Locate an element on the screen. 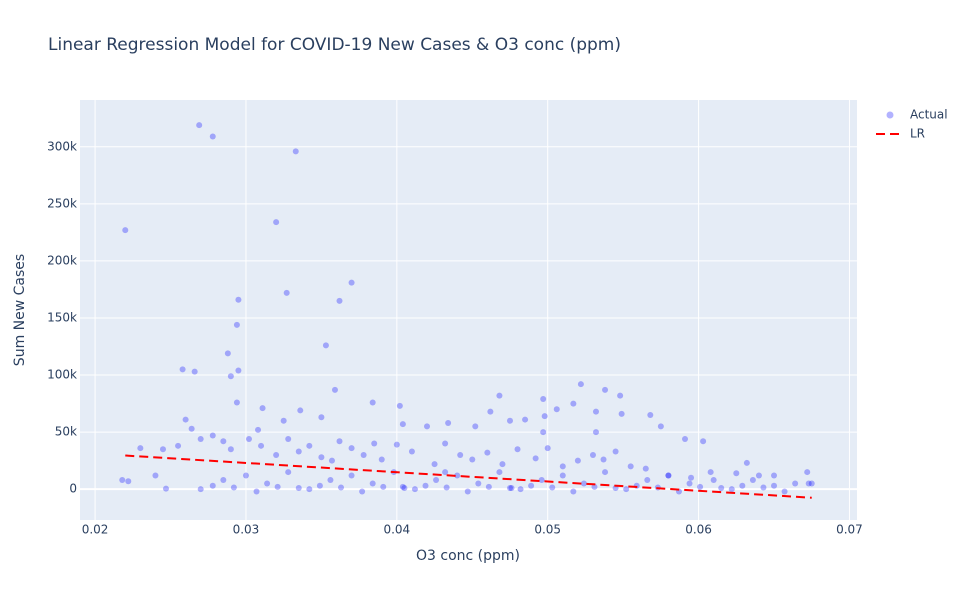 The height and width of the screenshot is (600, 967). x-tick-label: 0.07 is located at coordinates (849, 530).